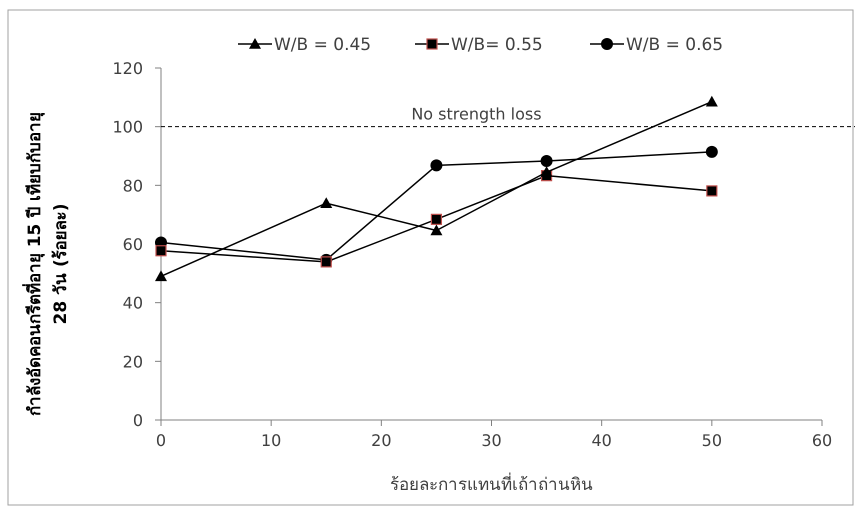 This screenshot has height=513, width=861. Describe the element at coordinates (675, 45) in the screenshot. I see `legend-label: W/B = 0.65` at that location.